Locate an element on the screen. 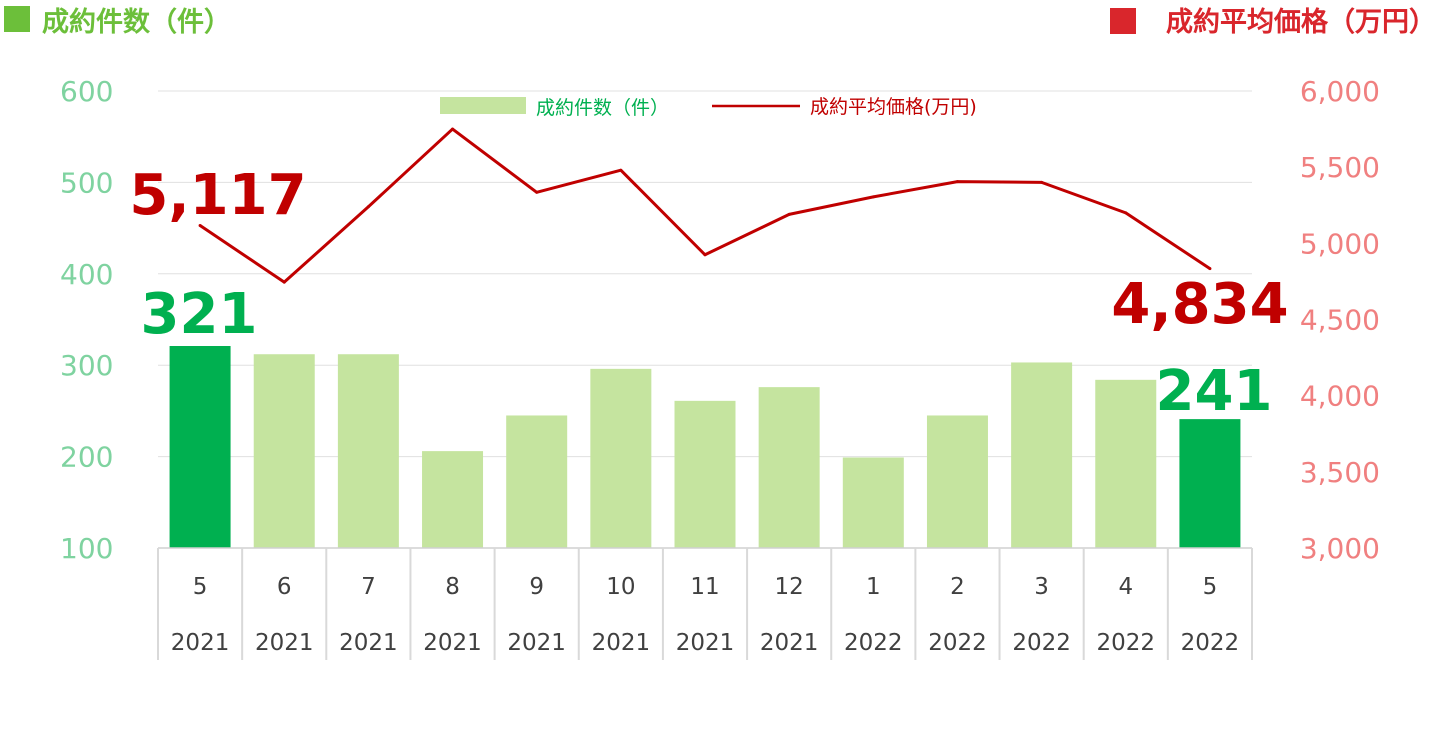 The image size is (1440, 738). line-first-value-label: 5,117 is located at coordinates (217, 195).